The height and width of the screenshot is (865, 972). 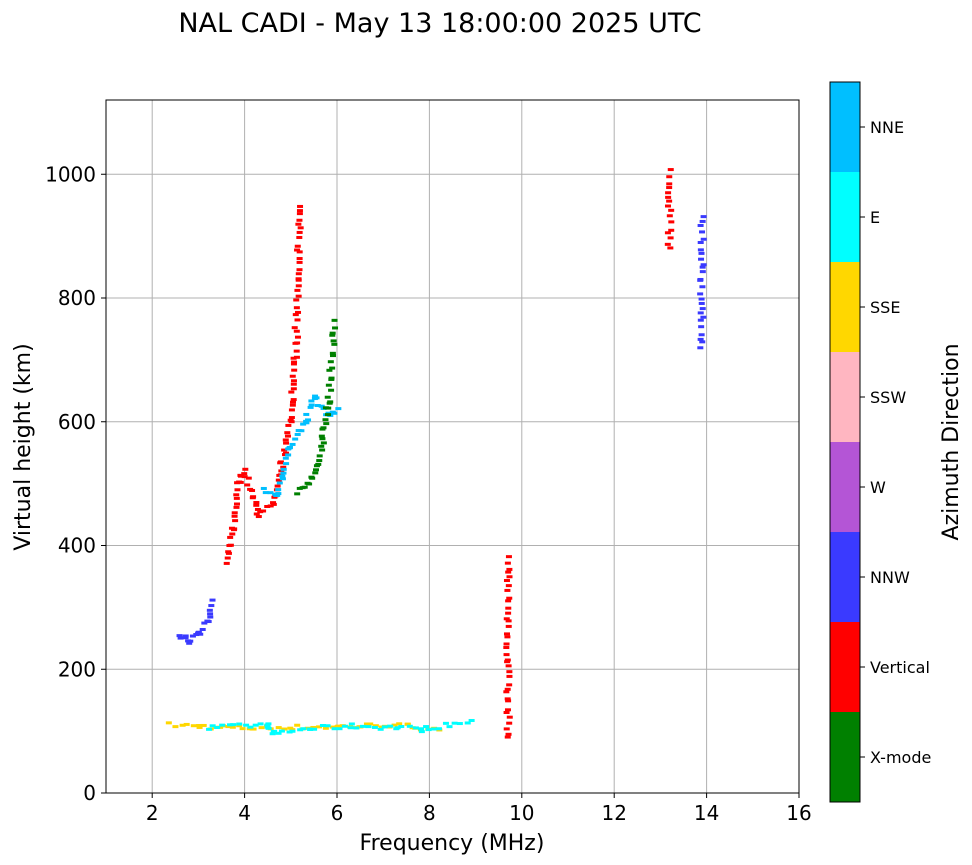 I want to click on colorbar-label-nnw: NNW, so click(x=890, y=577).